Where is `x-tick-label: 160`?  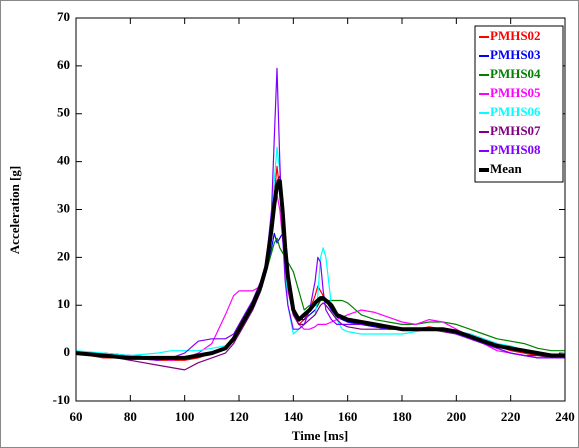 x-tick-label: 160 is located at coordinates (348, 416).